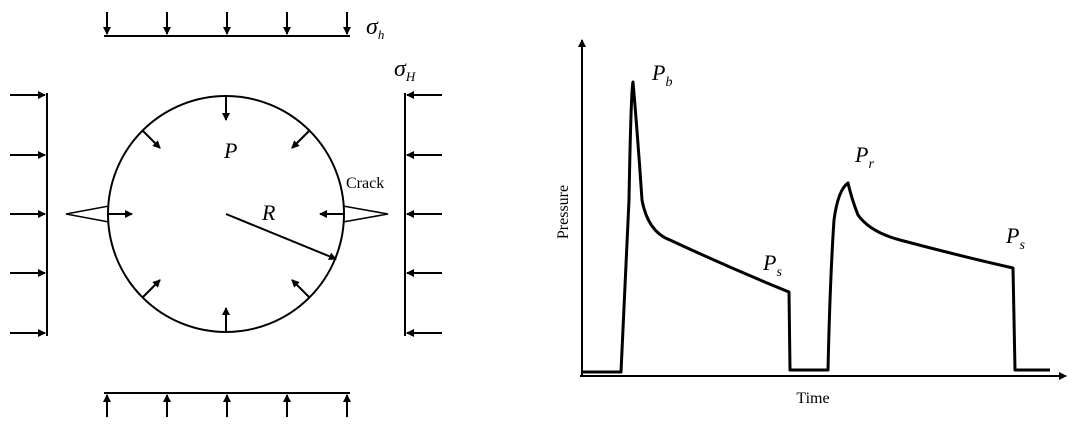 This screenshot has height=429, width=1079. I want to click on sigma-H-label: σH, so click(405, 70).